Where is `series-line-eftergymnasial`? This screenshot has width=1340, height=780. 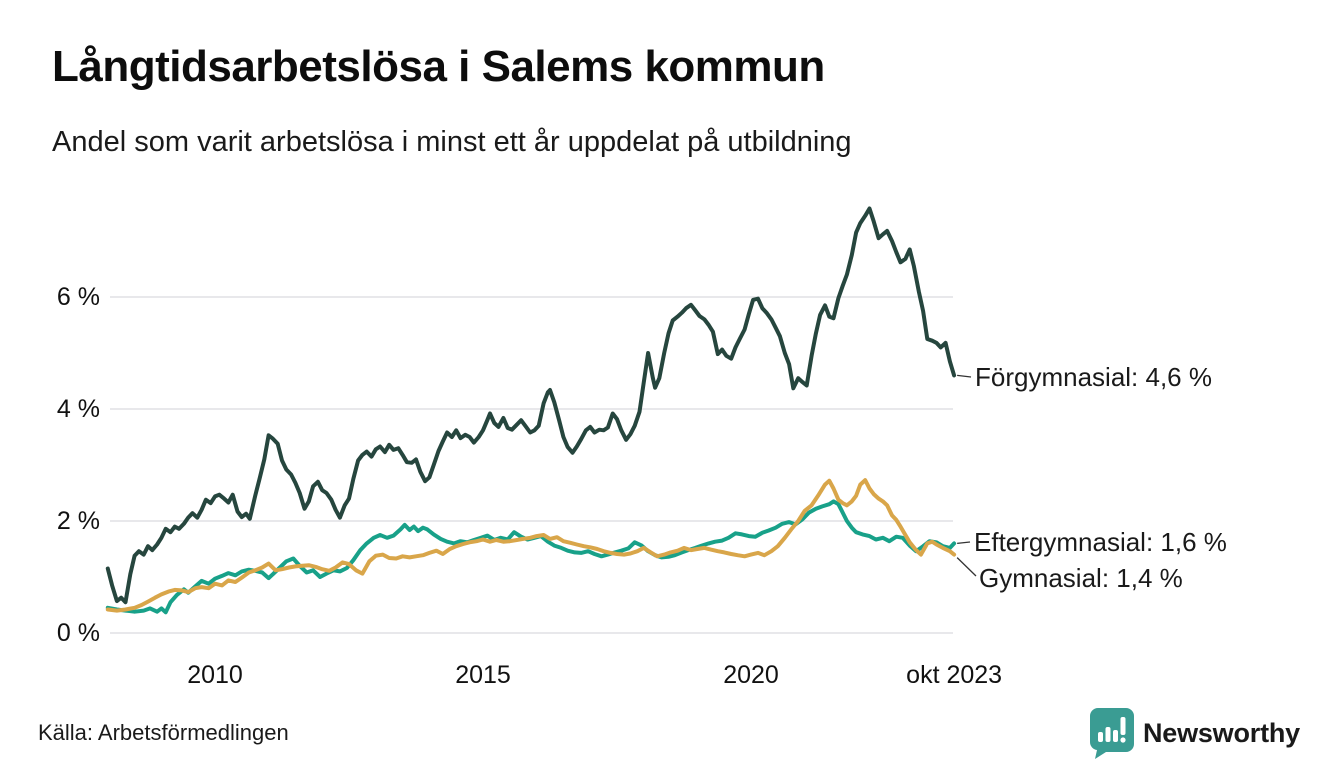
series-line-eftergymnasial is located at coordinates (531, 557).